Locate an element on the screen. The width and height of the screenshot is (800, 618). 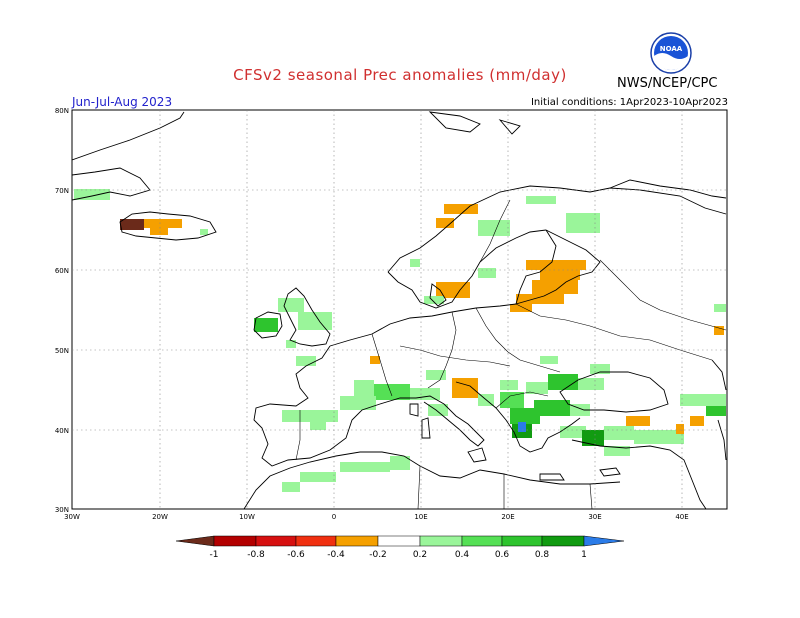
lon-label: 20W is located at coordinates (160, 517).